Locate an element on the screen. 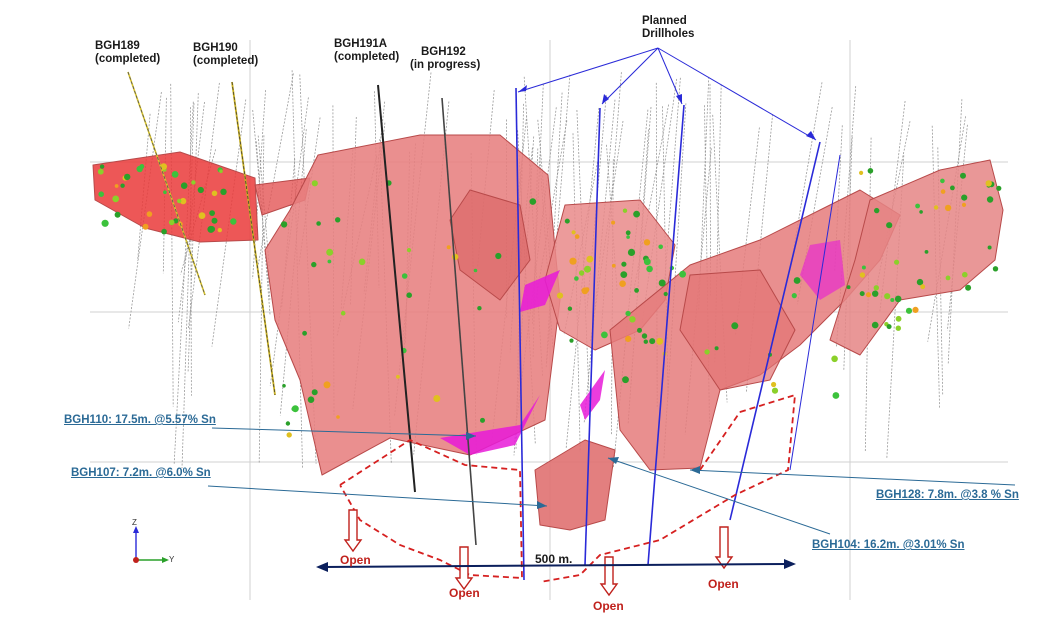 This screenshot has height=619, width=1056. orebody-lower-block is located at coordinates (575, 485).